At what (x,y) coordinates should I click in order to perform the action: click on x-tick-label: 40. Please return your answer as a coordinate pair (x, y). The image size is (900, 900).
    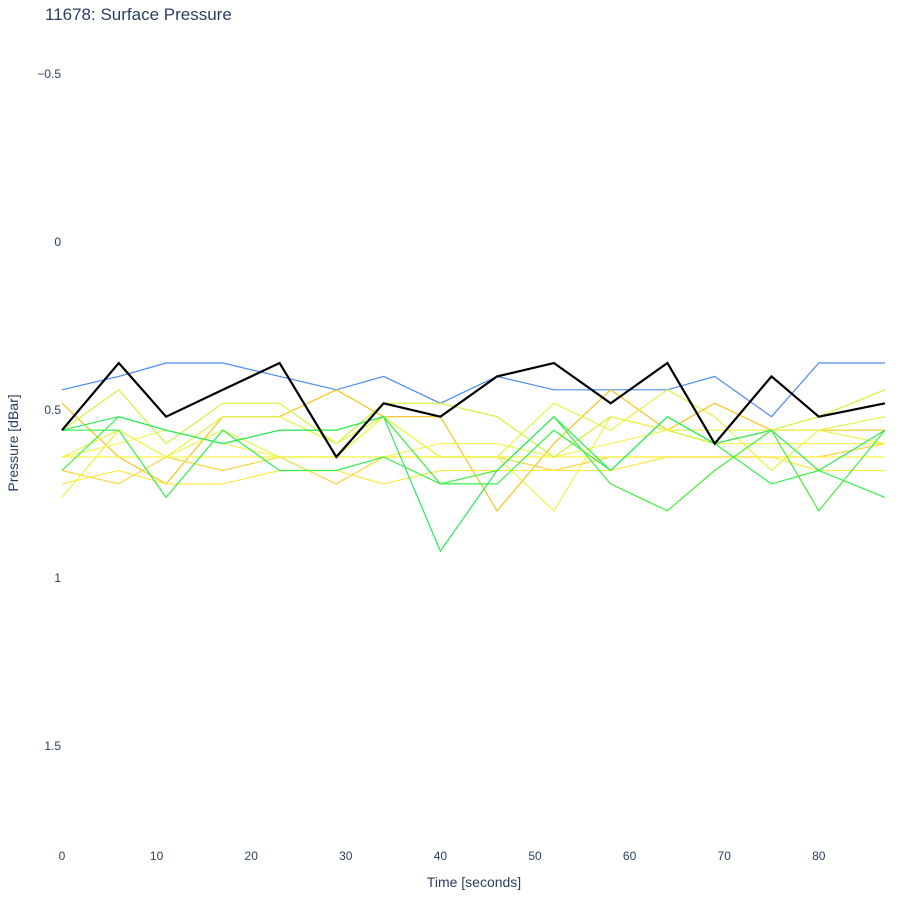
    Looking at the image, I should click on (441, 856).